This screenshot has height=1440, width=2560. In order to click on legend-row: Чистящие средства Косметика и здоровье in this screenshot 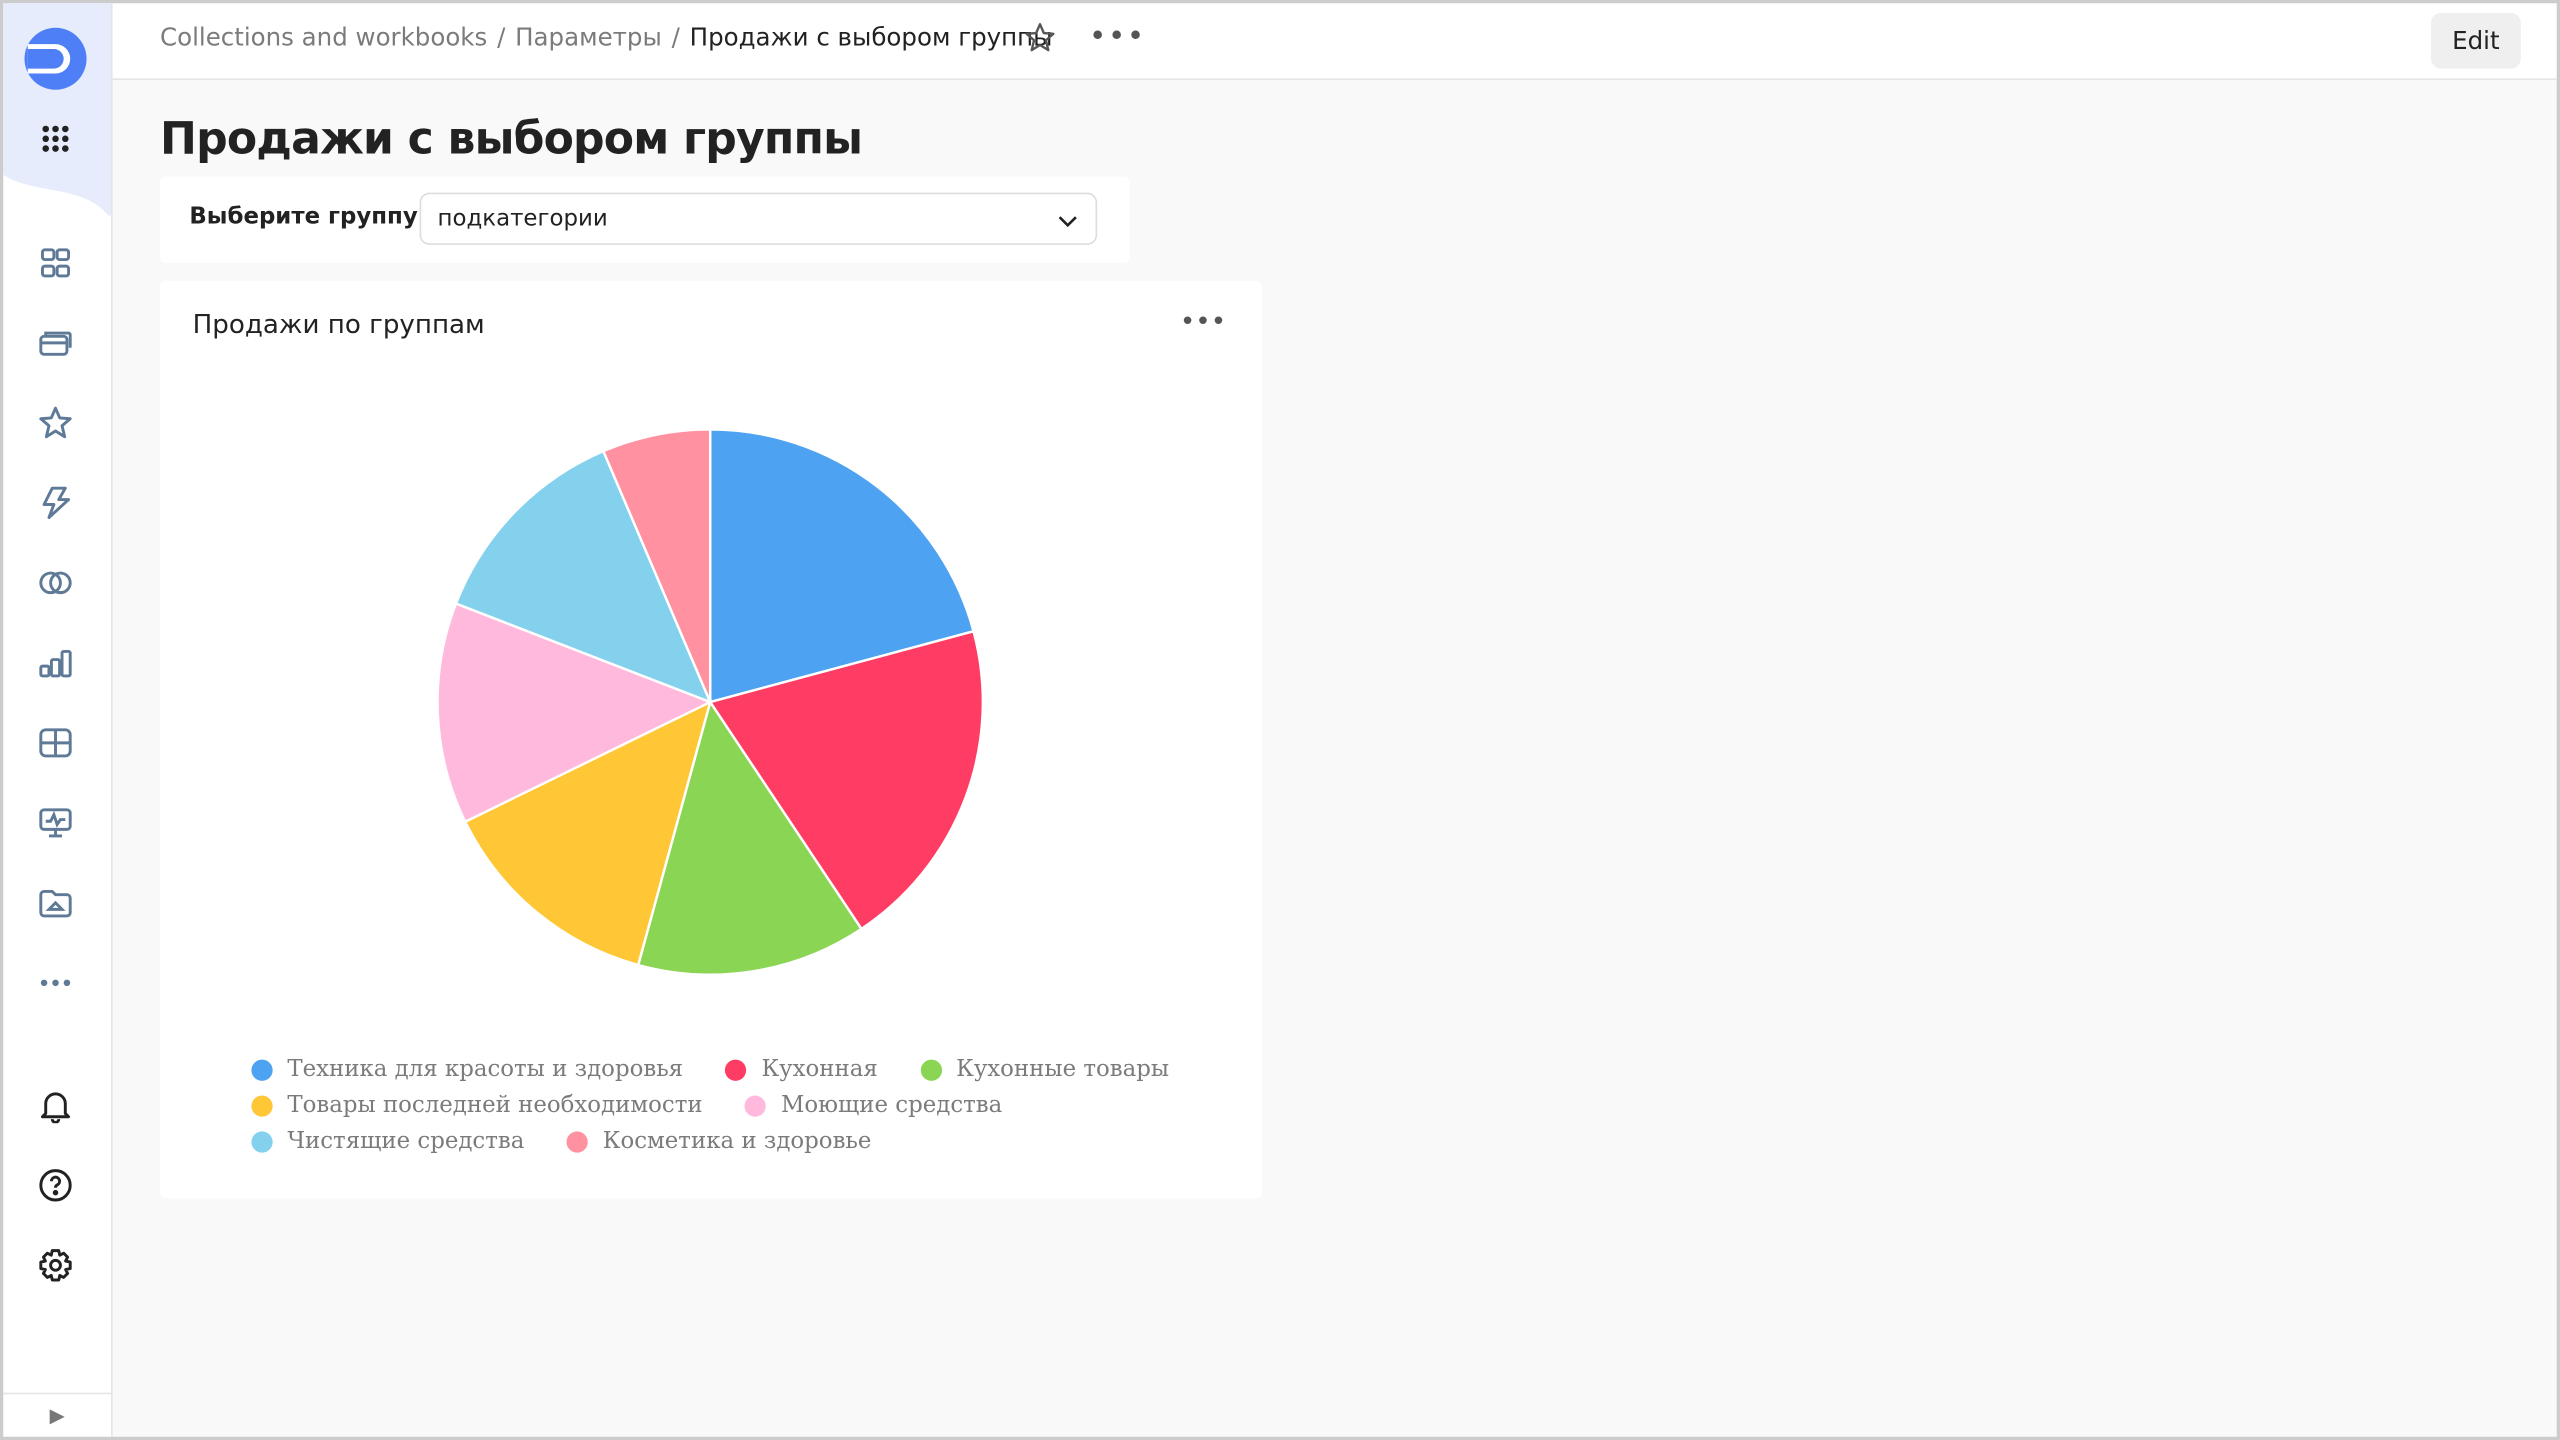, I will do `click(741, 1141)`.